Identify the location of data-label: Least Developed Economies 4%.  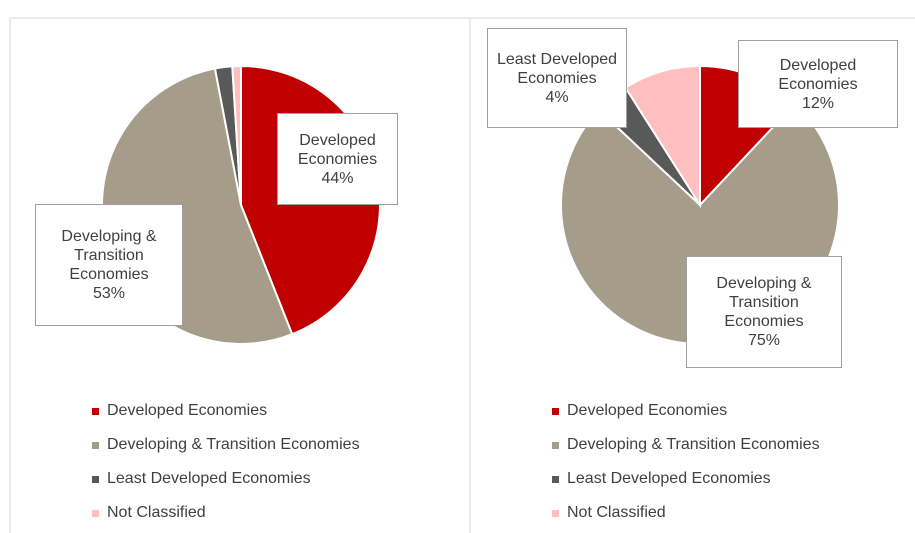
(557, 78).